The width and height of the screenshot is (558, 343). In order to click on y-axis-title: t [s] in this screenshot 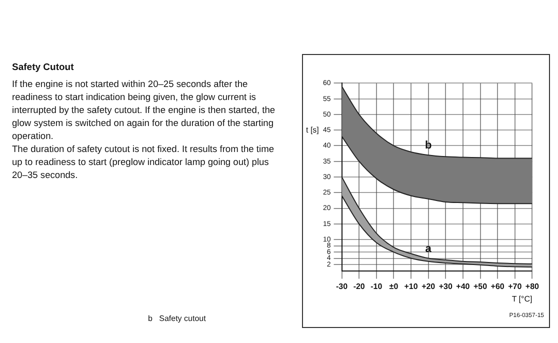, I will do `click(312, 129)`.